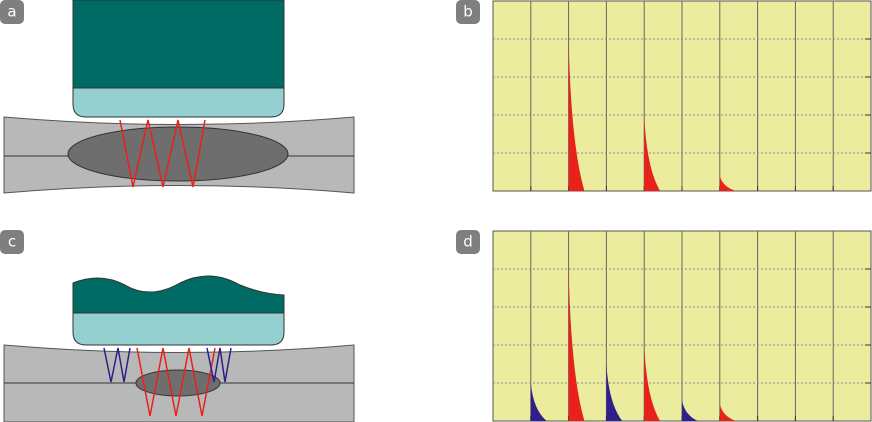 Image resolution: width=872 pixels, height=422 pixels. I want to click on panel-label: a, so click(11, 12).